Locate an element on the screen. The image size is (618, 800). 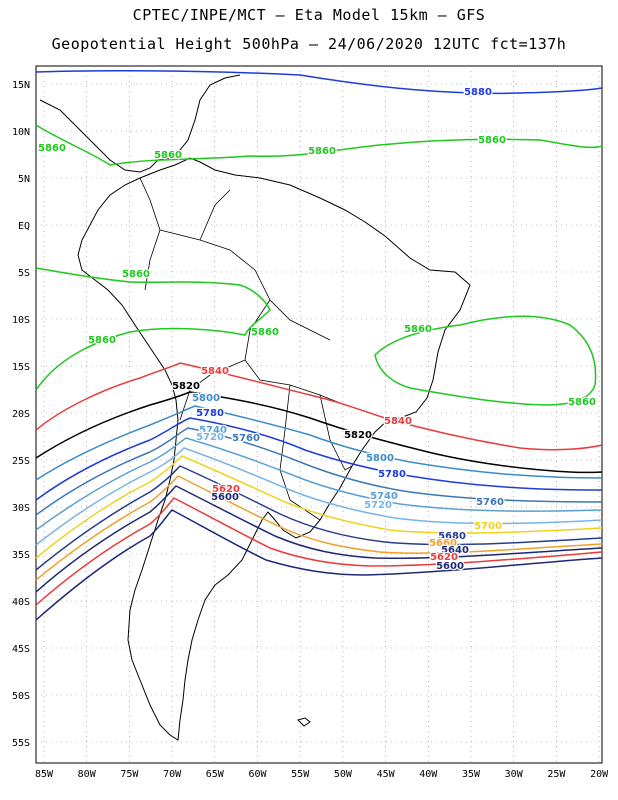
lat-label: 50S is located at coordinates (21, 696).